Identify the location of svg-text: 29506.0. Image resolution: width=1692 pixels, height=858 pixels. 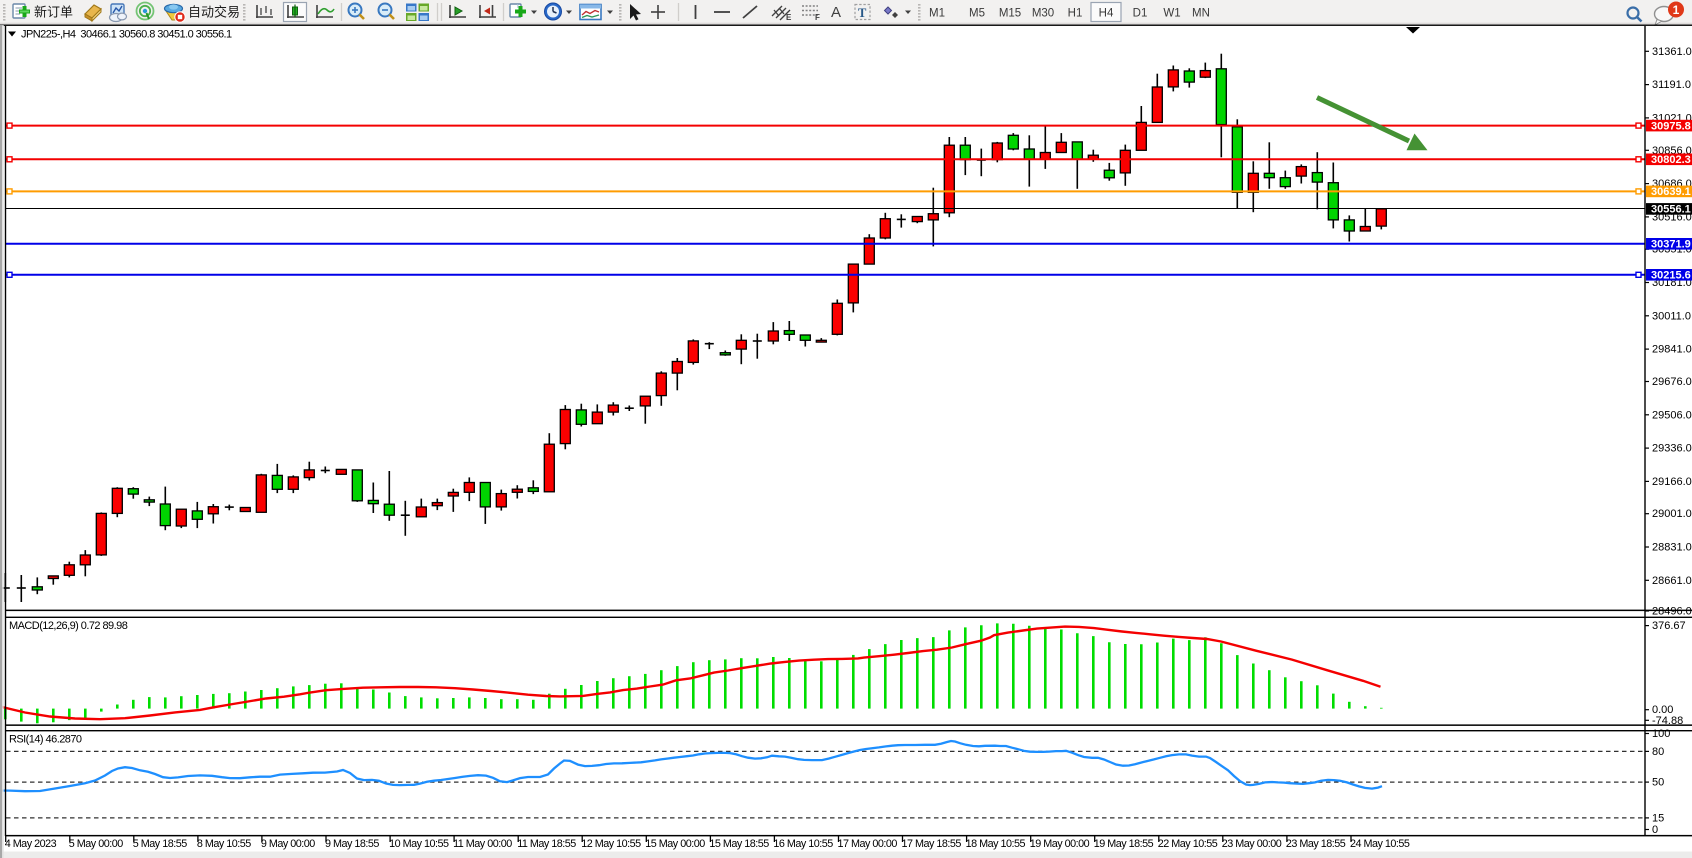
(1672, 415).